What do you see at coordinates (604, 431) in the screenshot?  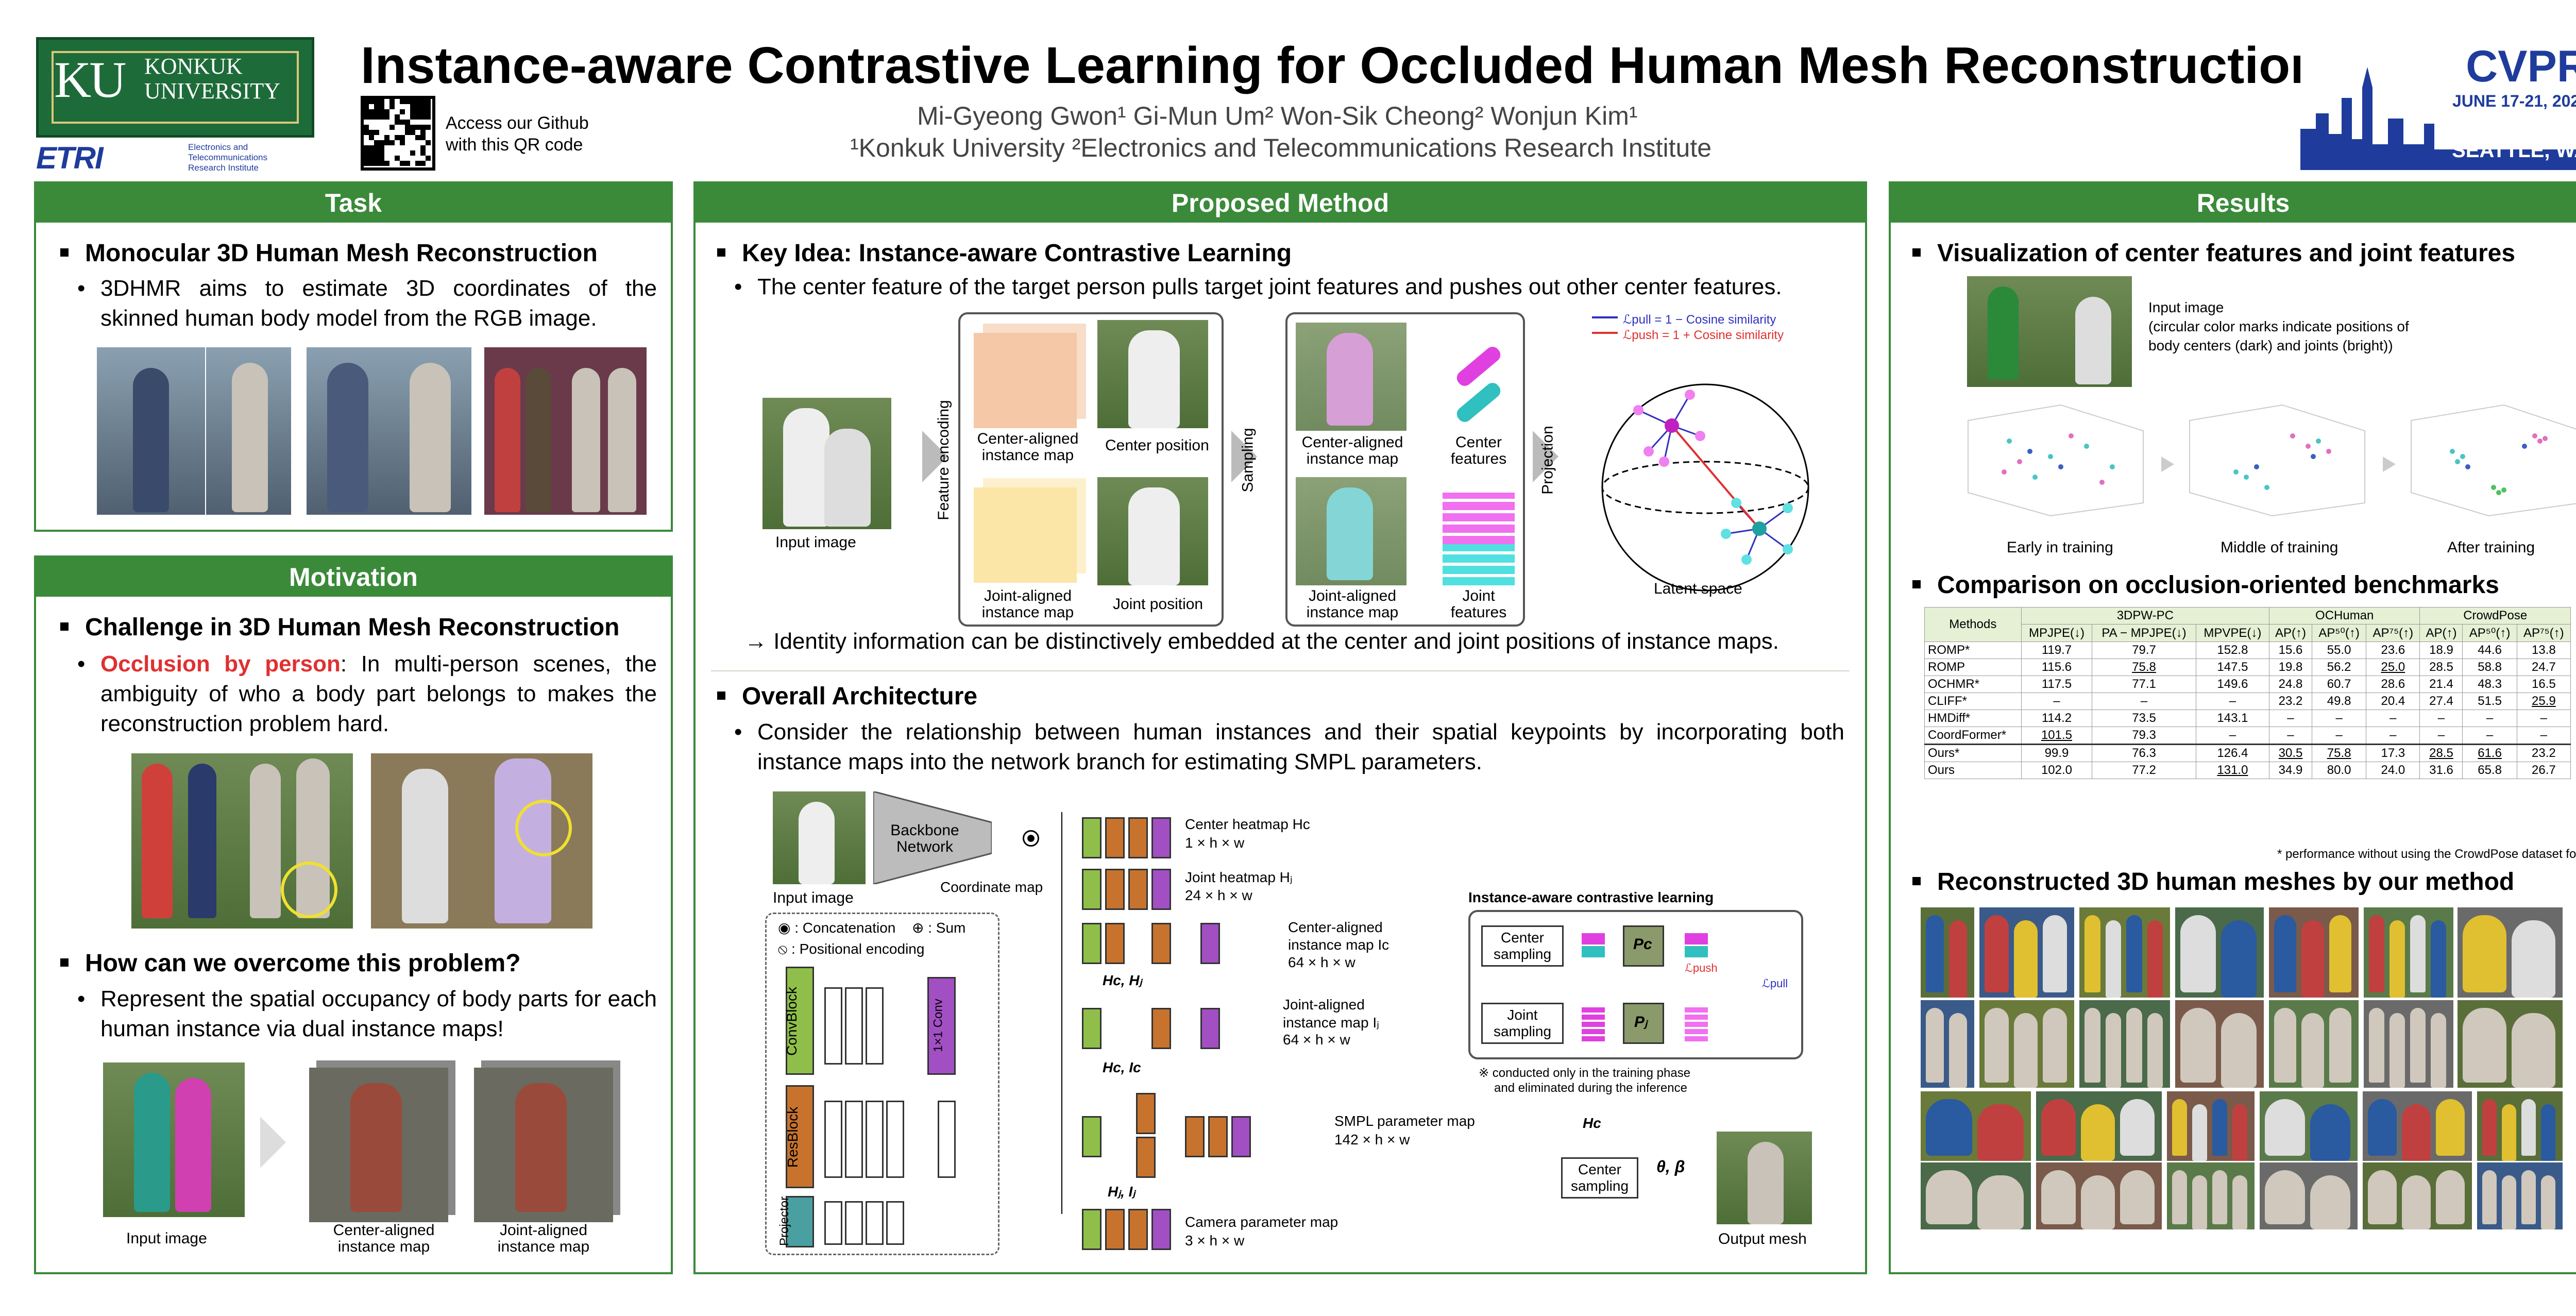 I see `task-image-3-mesh` at bounding box center [604, 431].